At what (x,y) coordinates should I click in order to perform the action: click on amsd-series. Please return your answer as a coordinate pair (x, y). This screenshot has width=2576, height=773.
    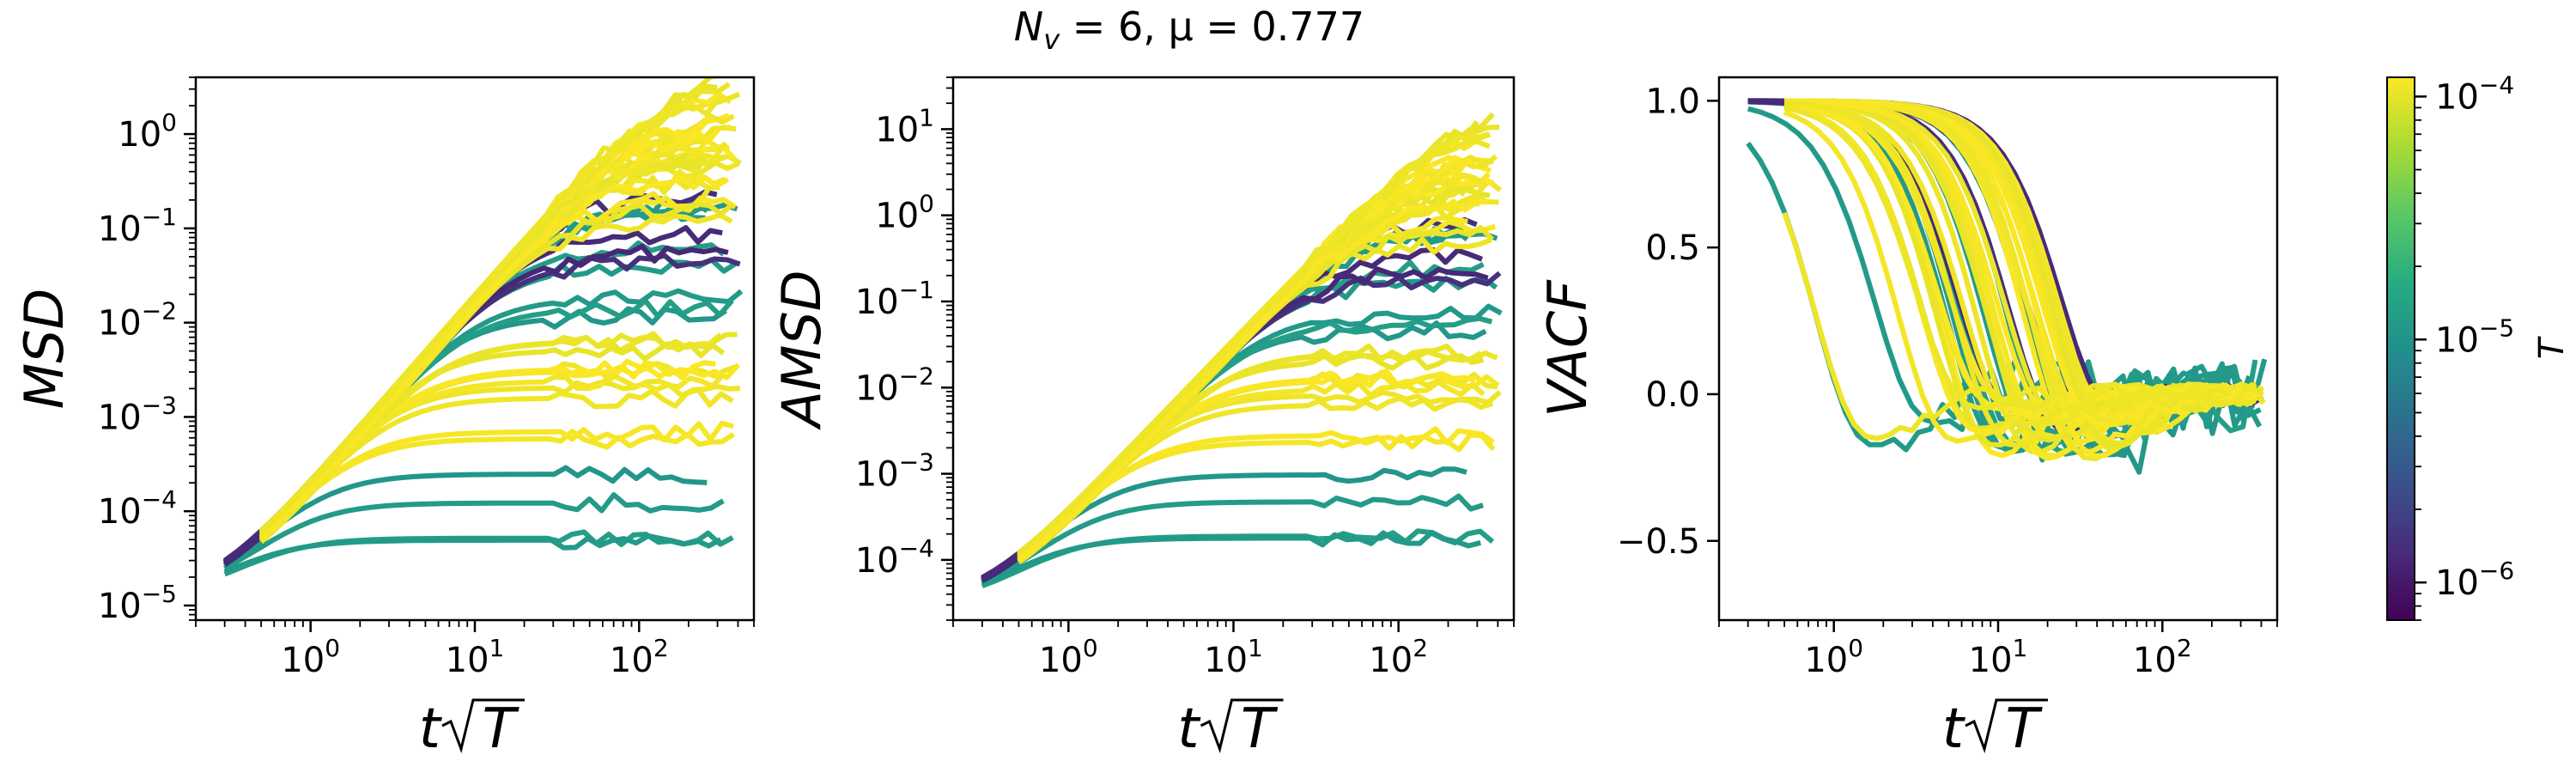
    Looking at the image, I should click on (1242, 350).